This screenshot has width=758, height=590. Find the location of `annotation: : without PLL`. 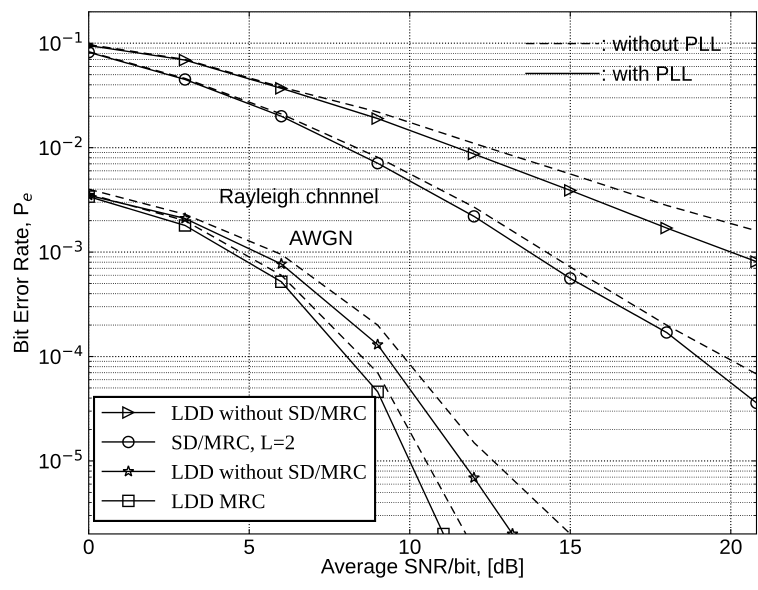

annotation: : without PLL is located at coordinates (661, 44).